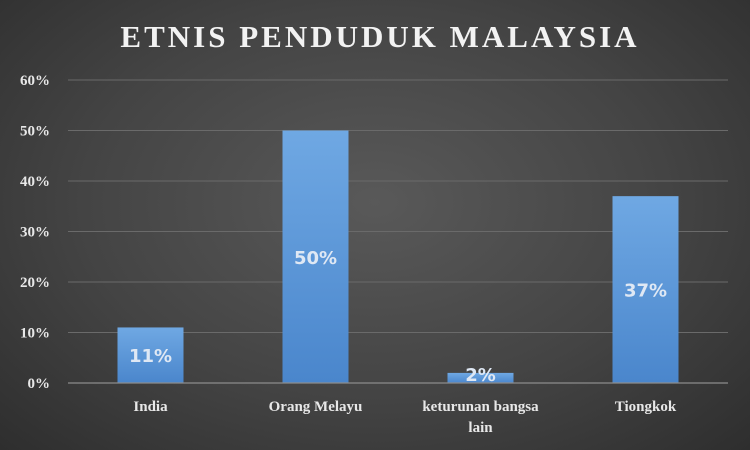 The width and height of the screenshot is (750, 450). Describe the element at coordinates (35, 182) in the screenshot. I see `y-tick-label: 40%` at that location.